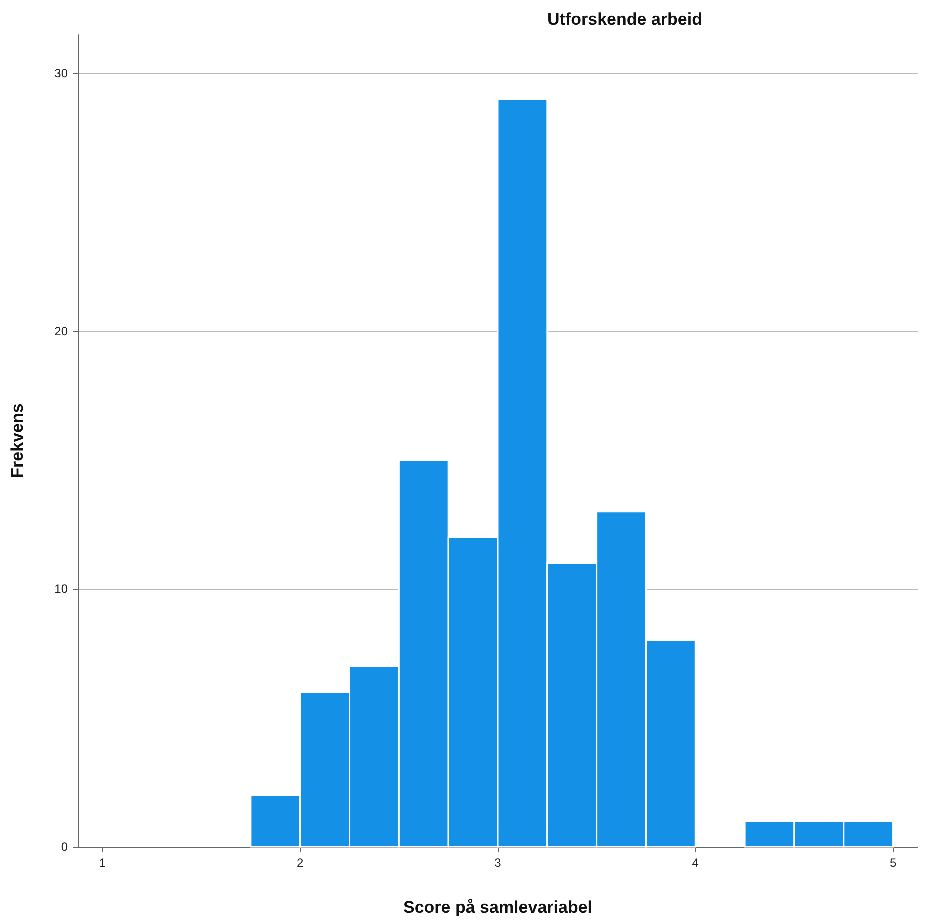 This screenshot has width=930, height=921. What do you see at coordinates (61, 331) in the screenshot?
I see `y-tick-label: 20` at bounding box center [61, 331].